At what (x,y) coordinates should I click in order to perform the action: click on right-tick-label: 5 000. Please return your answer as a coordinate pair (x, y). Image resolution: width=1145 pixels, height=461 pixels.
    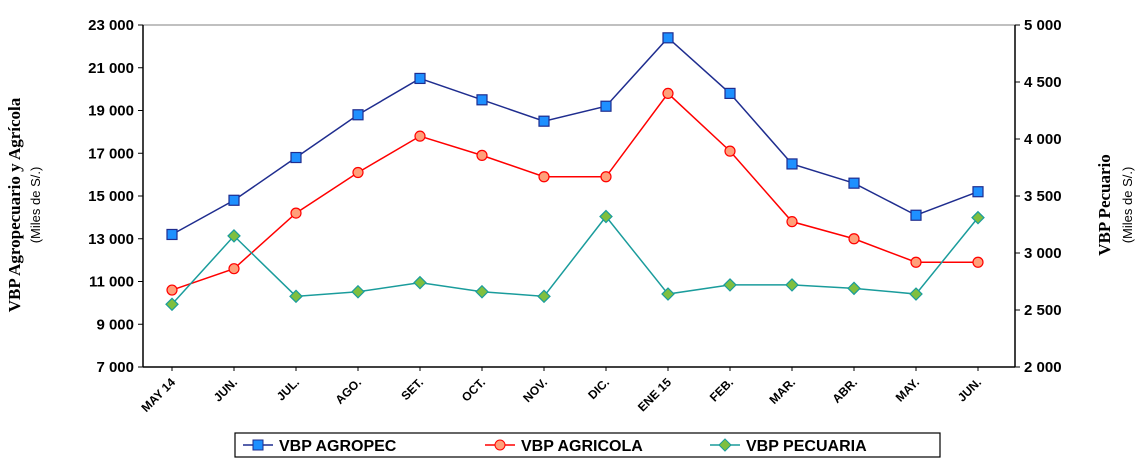
    Looking at the image, I should click on (1043, 25).